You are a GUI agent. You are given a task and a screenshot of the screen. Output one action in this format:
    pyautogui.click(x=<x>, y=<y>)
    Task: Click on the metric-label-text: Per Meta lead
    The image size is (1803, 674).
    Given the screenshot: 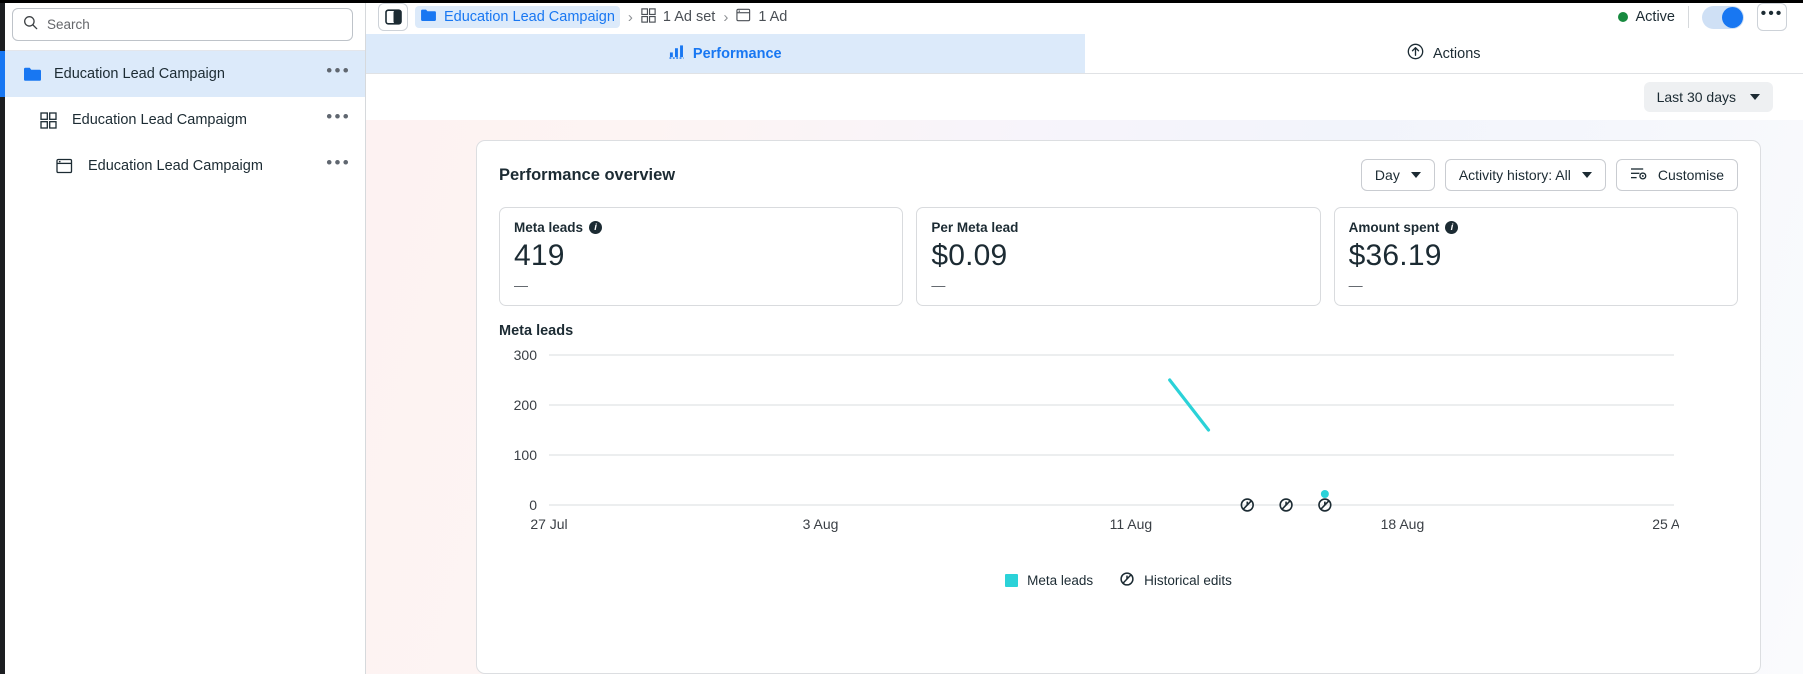 What is the action you would take?
    pyautogui.click(x=975, y=227)
    